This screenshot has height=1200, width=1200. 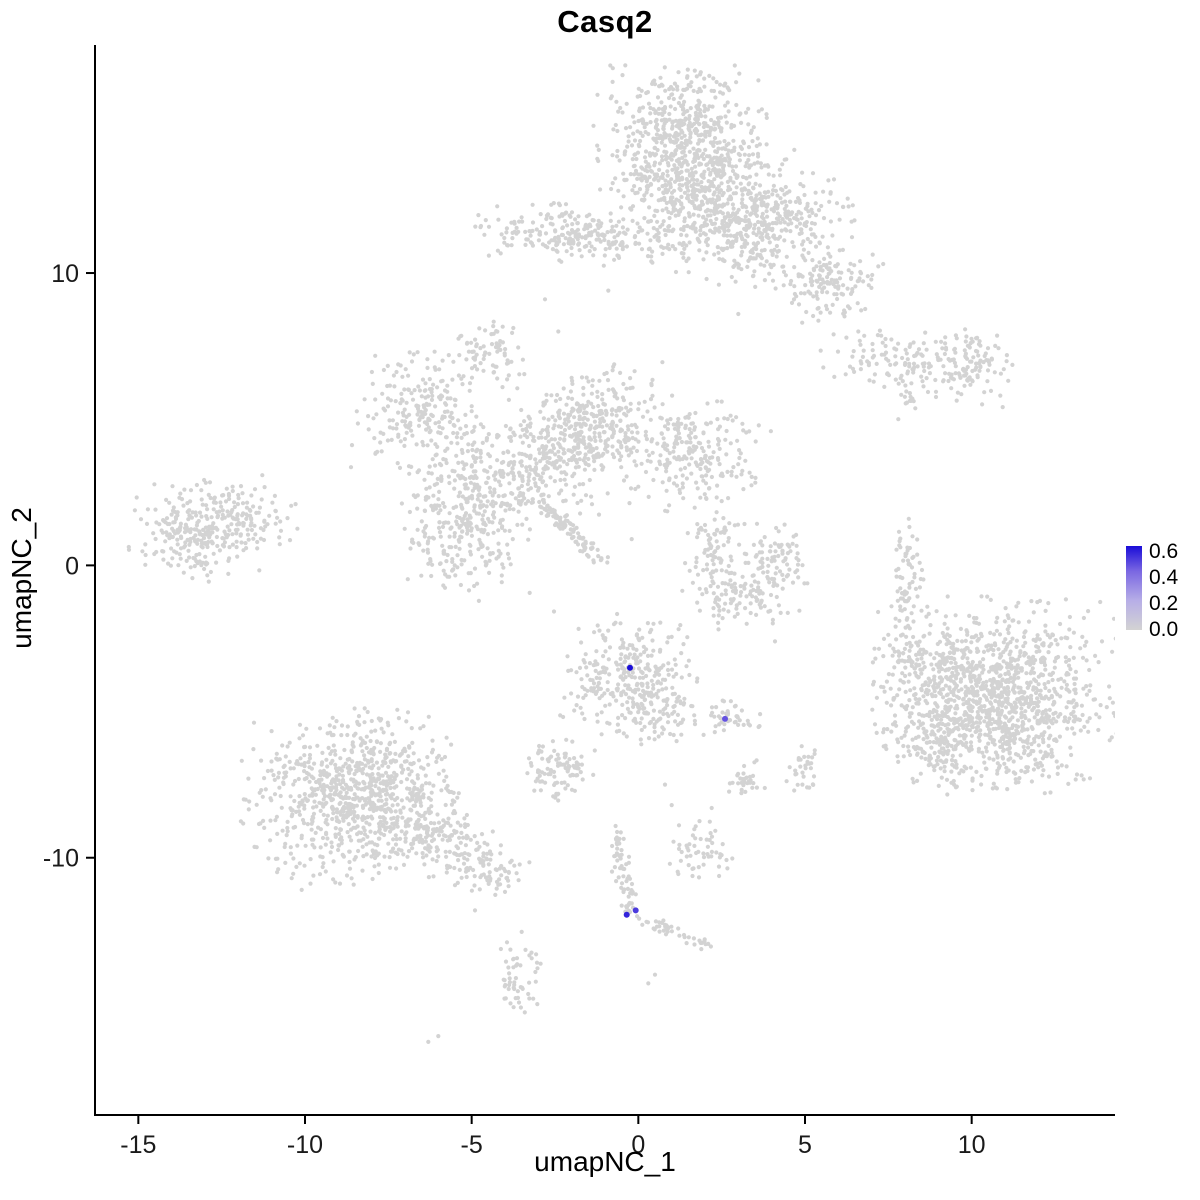 What do you see at coordinates (1164, 604) in the screenshot?
I see `legend-label: 0.2` at bounding box center [1164, 604].